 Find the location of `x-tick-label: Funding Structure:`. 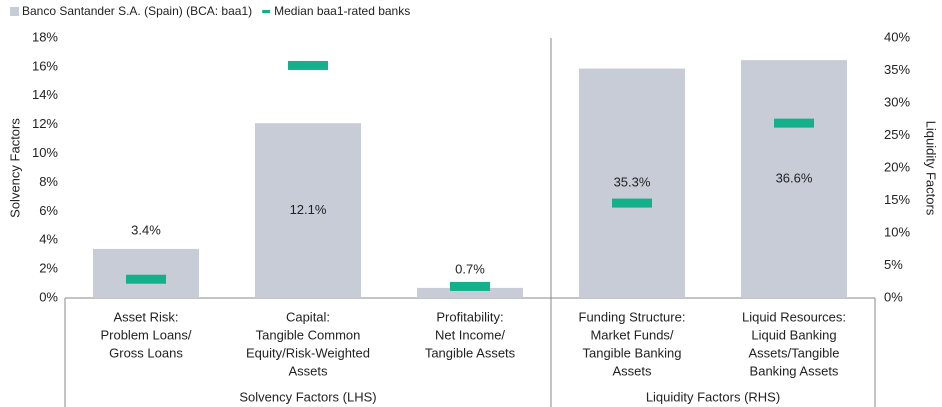

x-tick-label: Funding Structure: is located at coordinates (632, 316).